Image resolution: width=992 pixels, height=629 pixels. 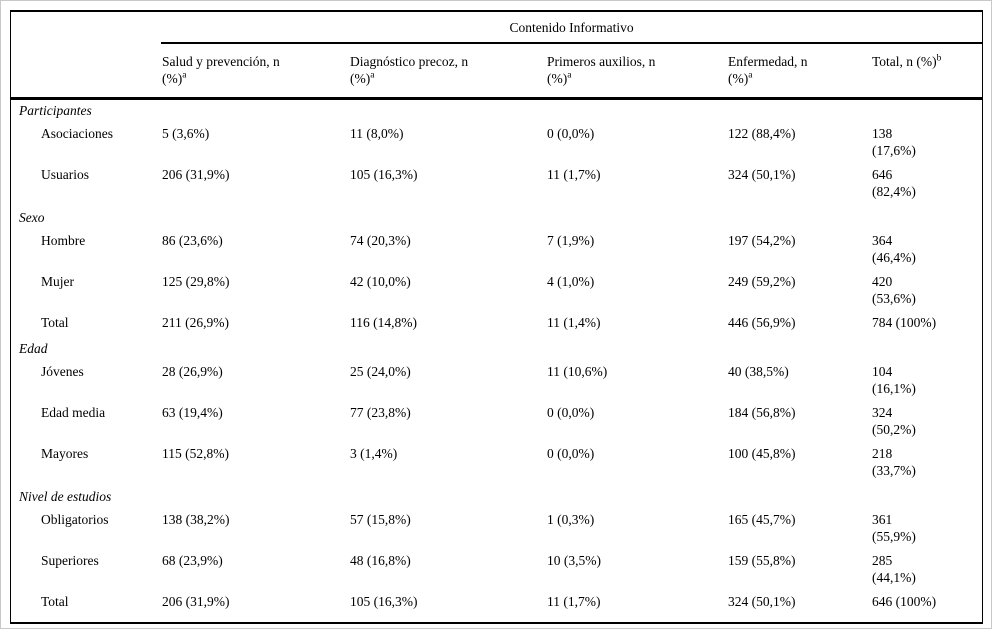 What do you see at coordinates (904, 322) in the screenshot?
I see `total-cell: 784 (100%)` at bounding box center [904, 322].